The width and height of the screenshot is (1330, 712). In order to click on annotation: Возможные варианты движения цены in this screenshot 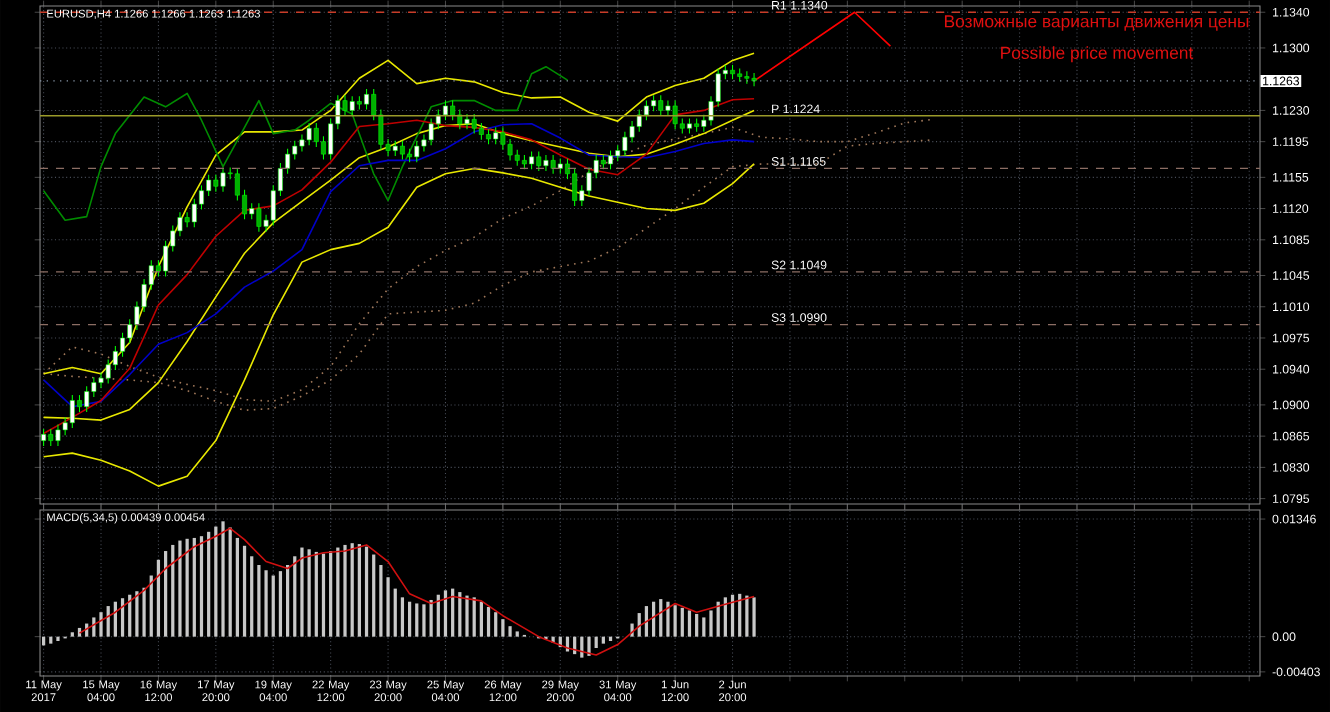, I will do `click(1096, 23)`.